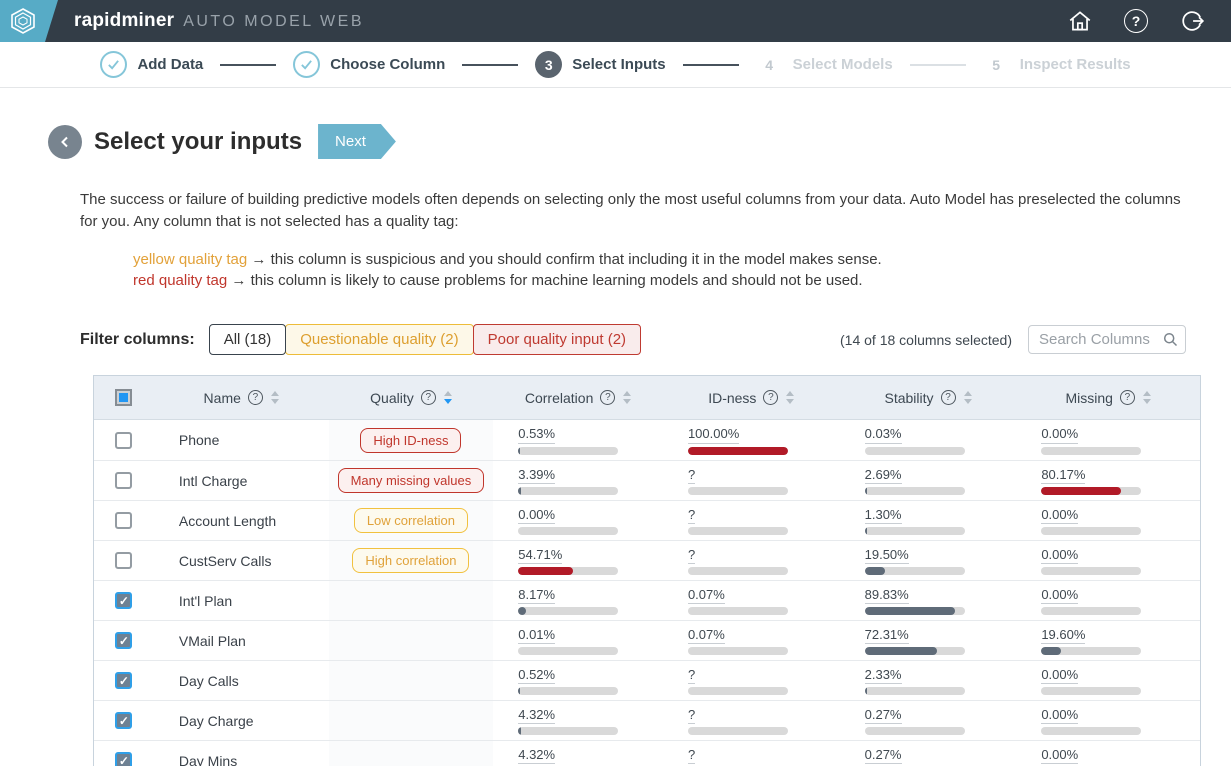 Image resolution: width=1231 pixels, height=766 pixels. I want to click on chevron-left-icon, so click(64, 141).